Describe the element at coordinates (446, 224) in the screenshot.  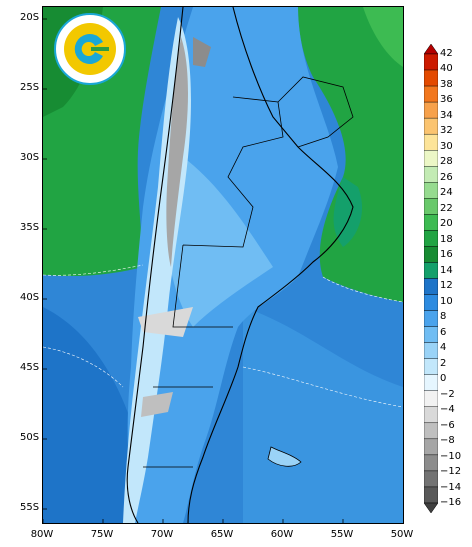
I see `colorbar-tick-label: 20` at that location.